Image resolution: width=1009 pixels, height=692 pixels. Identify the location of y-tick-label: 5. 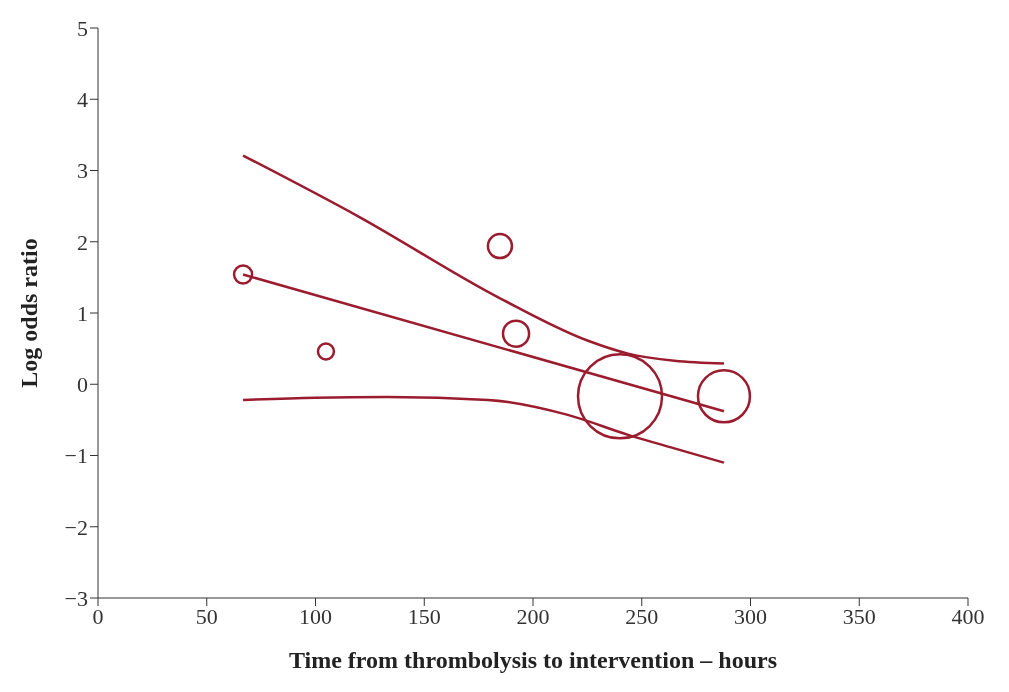
(82, 28).